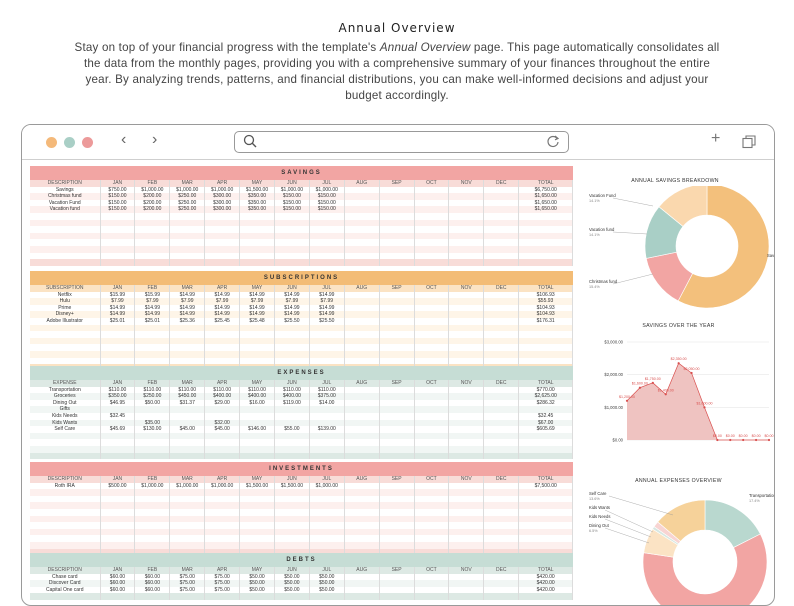  Describe the element at coordinates (257, 209) in the screenshot. I see `cell-value: $350.00` at that location.